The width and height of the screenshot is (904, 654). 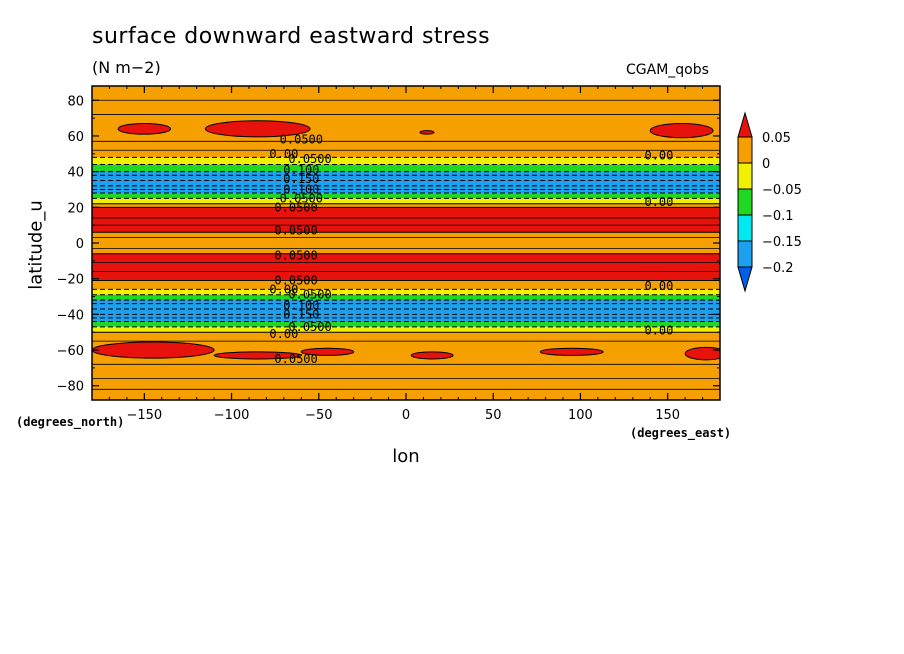 What do you see at coordinates (782, 190) in the screenshot?
I see `colorbar-label: −0.05` at bounding box center [782, 190].